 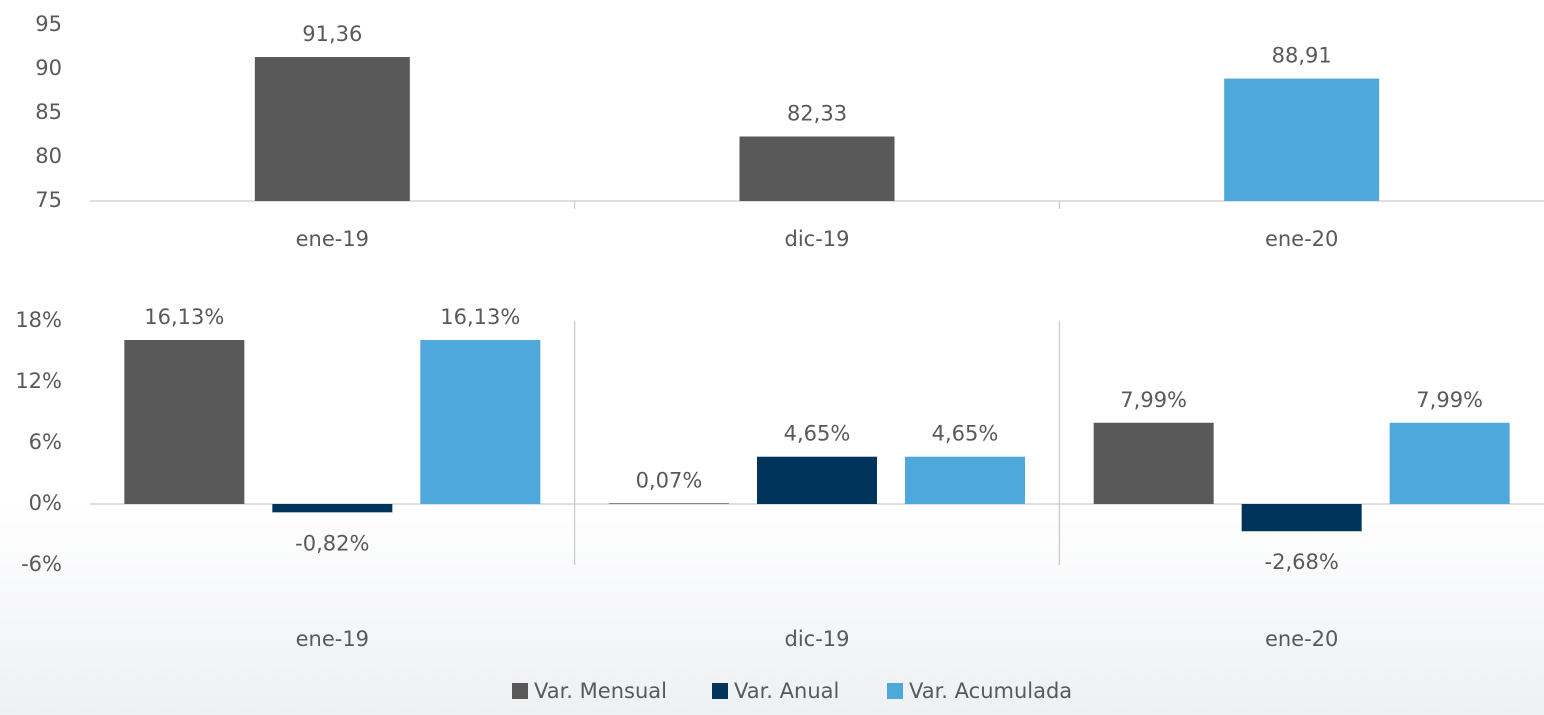 What do you see at coordinates (41, 564) in the screenshot?
I see `y-tick-label: -6%` at bounding box center [41, 564].